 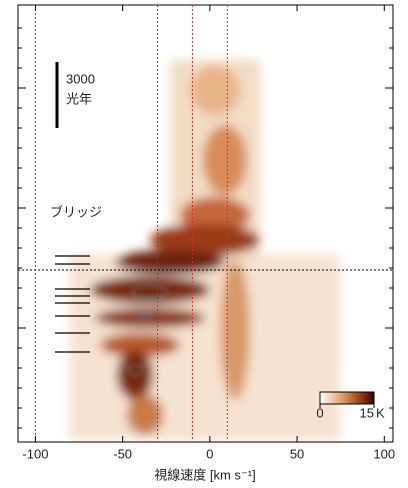 What do you see at coordinates (384, 453) in the screenshot?
I see `x-tick-label: 100` at bounding box center [384, 453].